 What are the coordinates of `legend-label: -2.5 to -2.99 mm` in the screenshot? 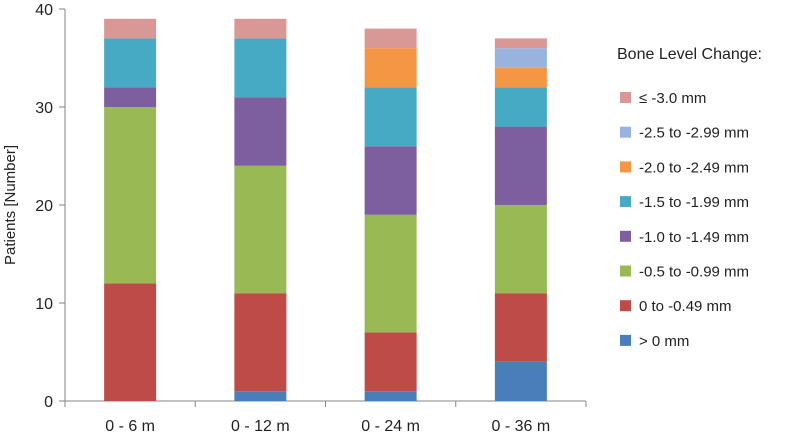 It's located at (694, 133).